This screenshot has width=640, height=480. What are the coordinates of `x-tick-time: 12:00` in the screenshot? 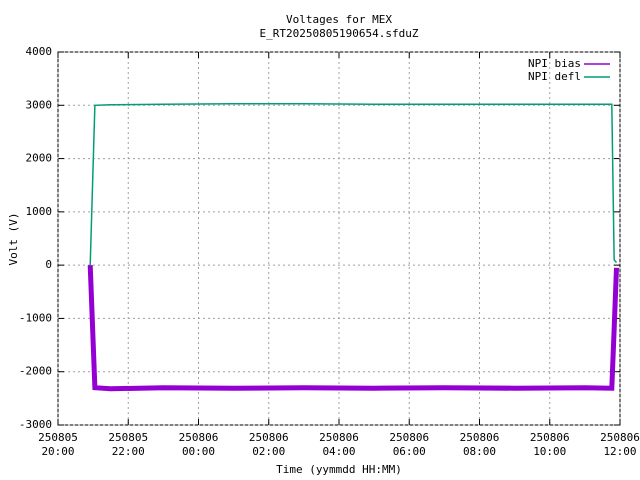 It's located at (619, 451).